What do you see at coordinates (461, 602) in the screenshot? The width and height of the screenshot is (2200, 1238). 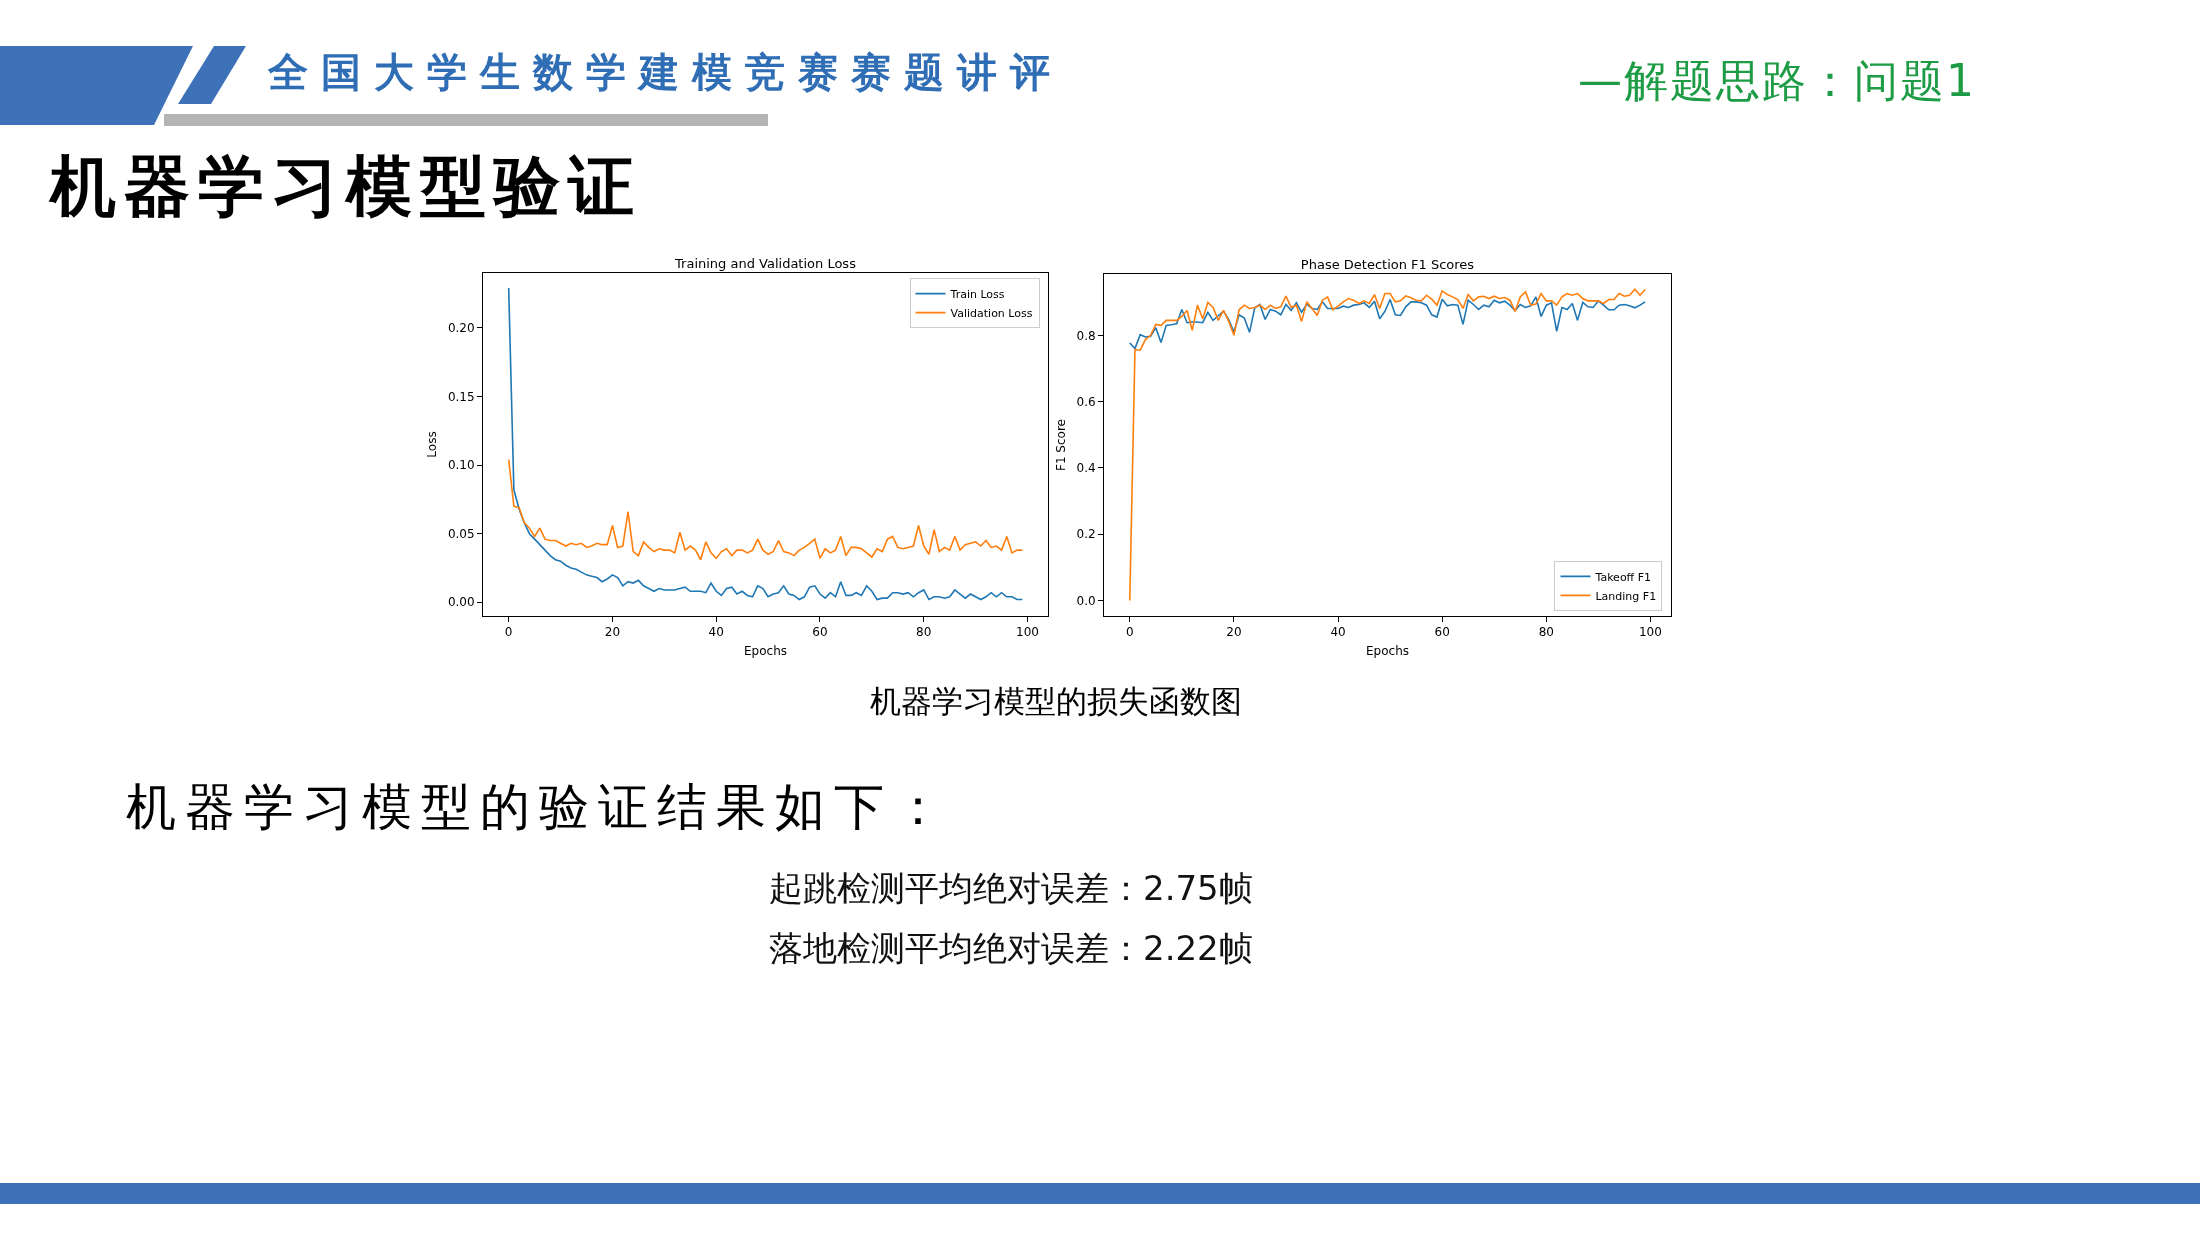 I see `y-tick-label: 0.00` at bounding box center [461, 602].